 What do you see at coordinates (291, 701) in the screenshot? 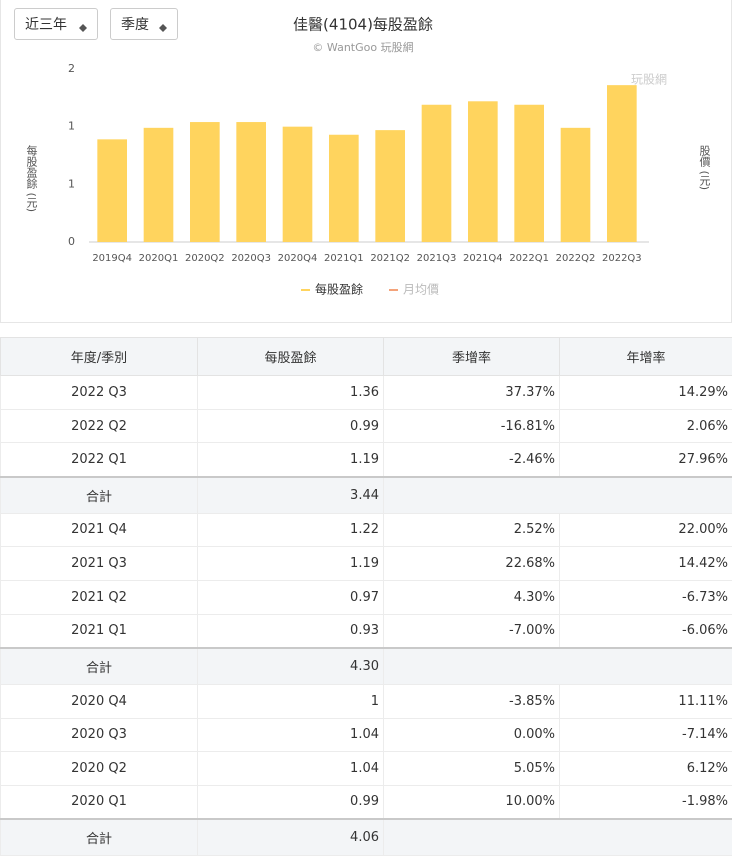
I see `cell: 1` at bounding box center [291, 701].